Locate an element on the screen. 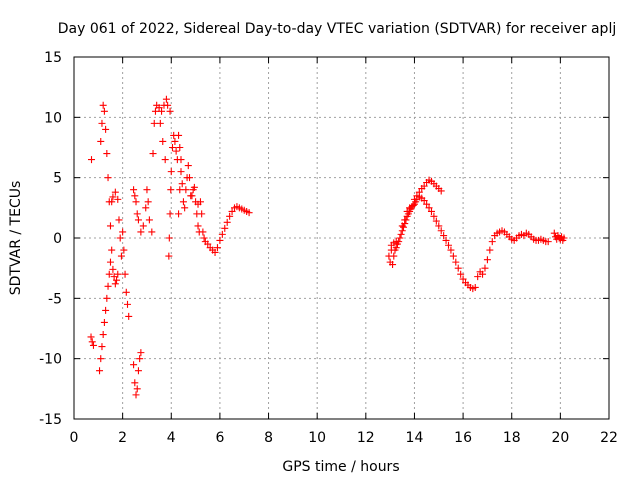 The height and width of the screenshot is (480, 640). y-tick-label: -10 is located at coordinates (50, 360).